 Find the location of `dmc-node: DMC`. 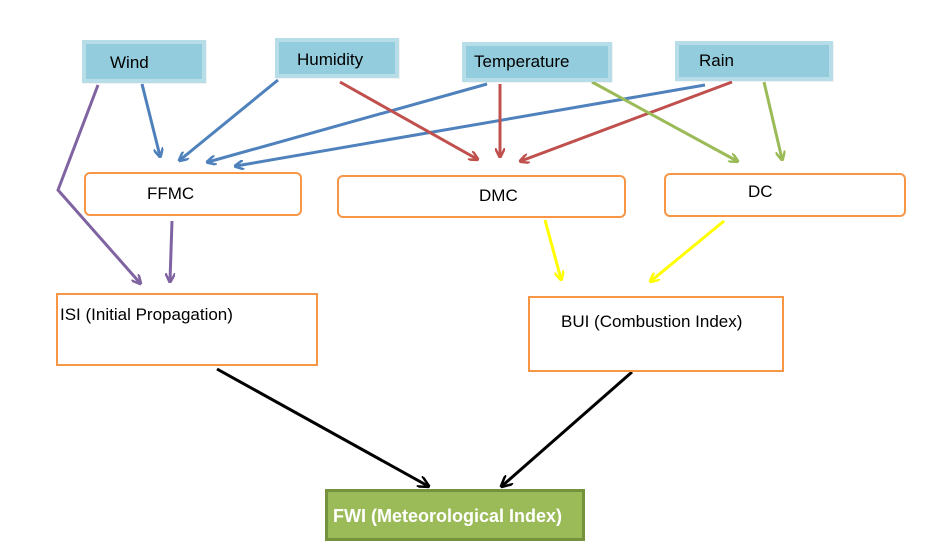

dmc-node: DMC is located at coordinates (481, 196).